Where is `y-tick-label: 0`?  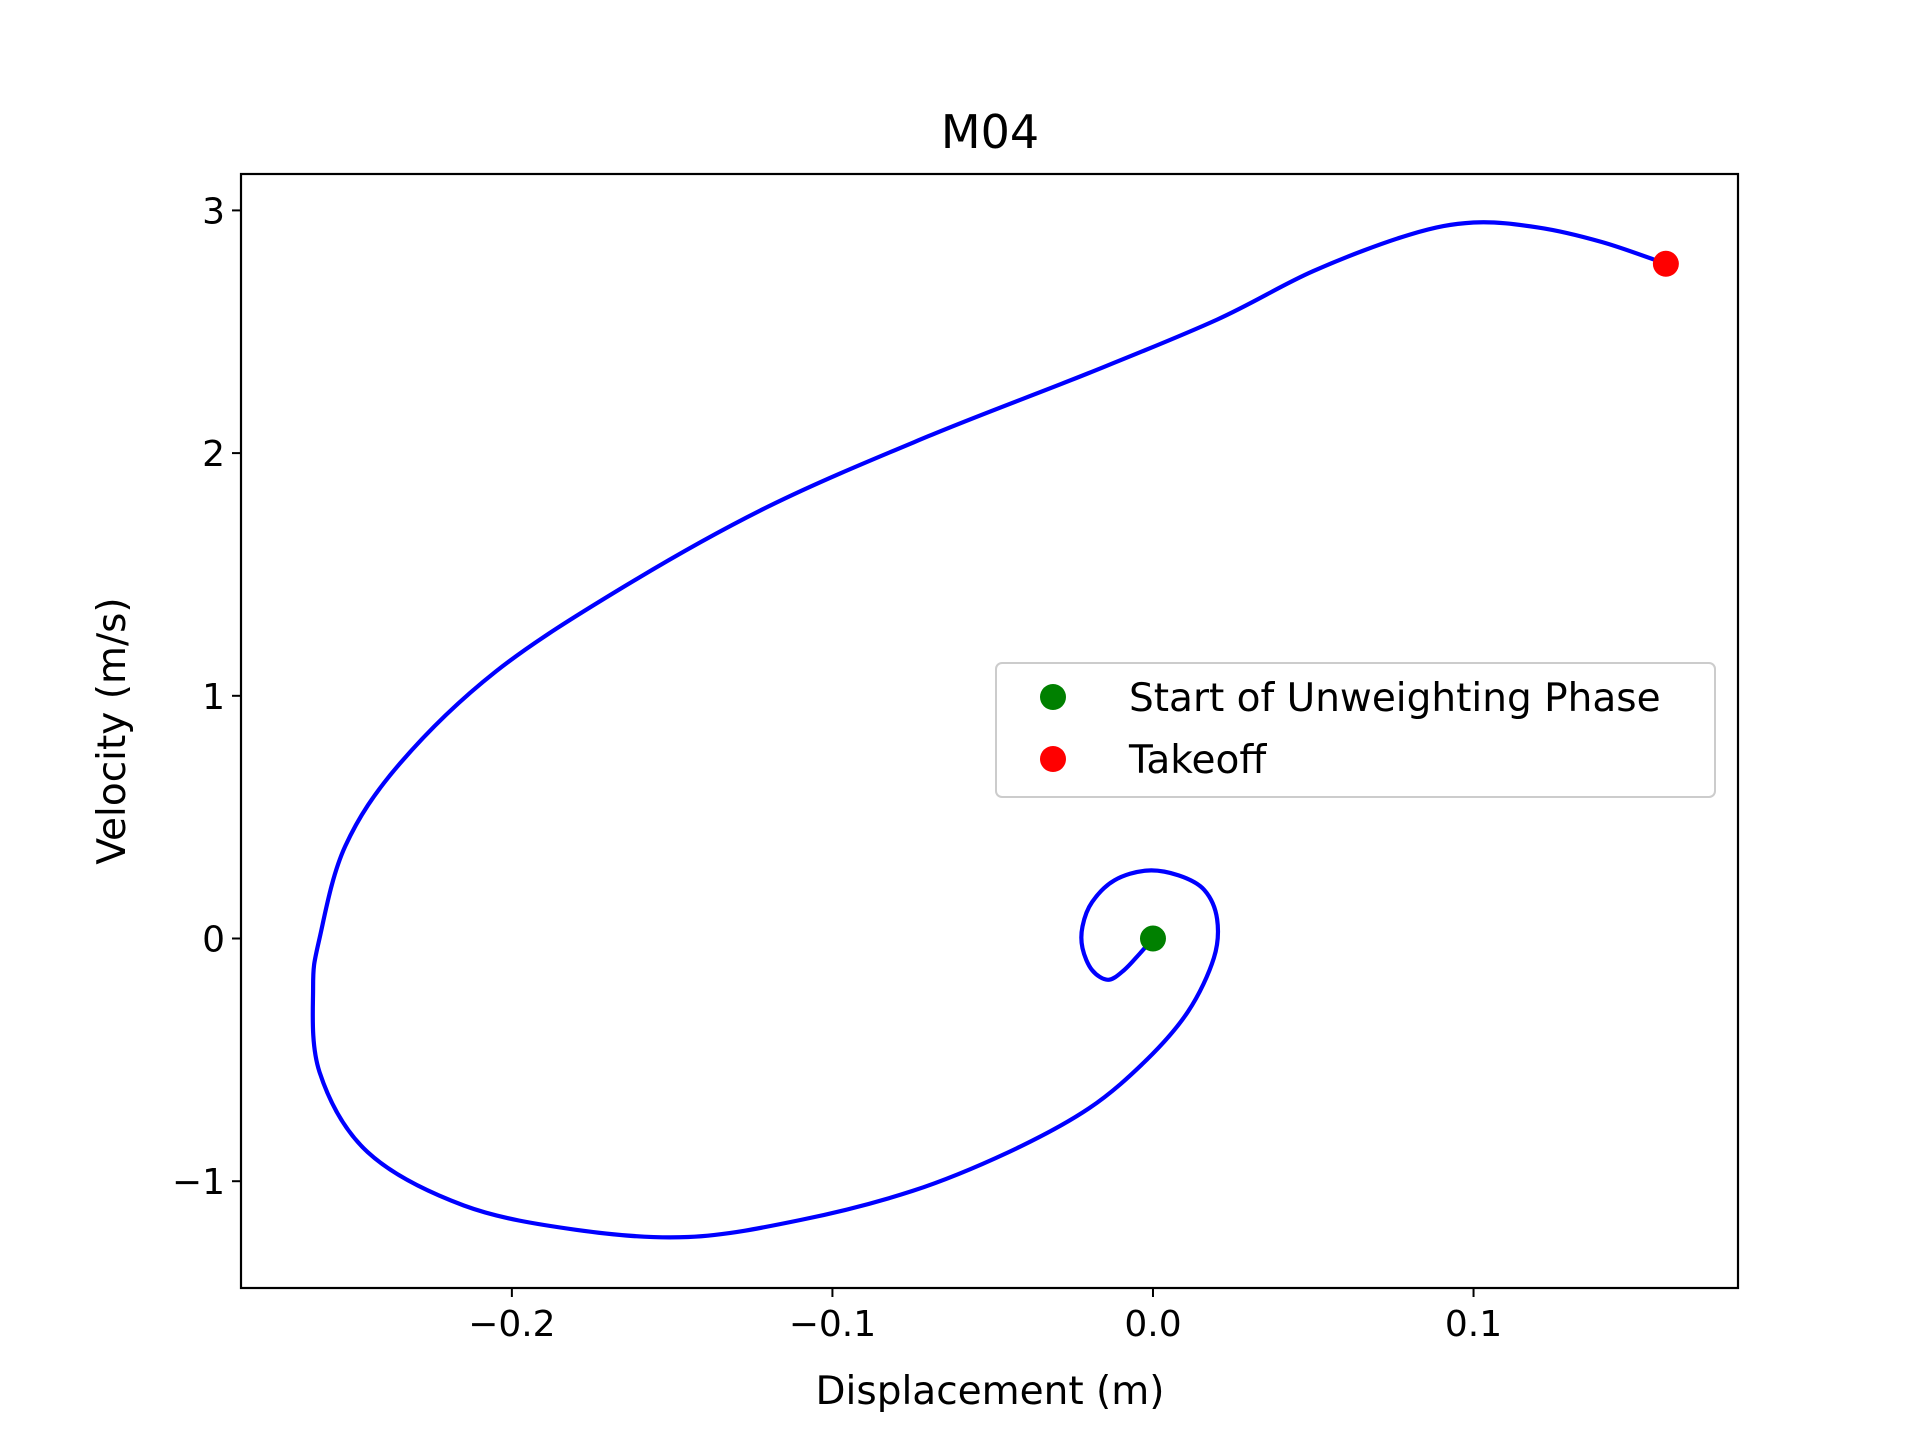 y-tick-label: 0 is located at coordinates (213, 940).